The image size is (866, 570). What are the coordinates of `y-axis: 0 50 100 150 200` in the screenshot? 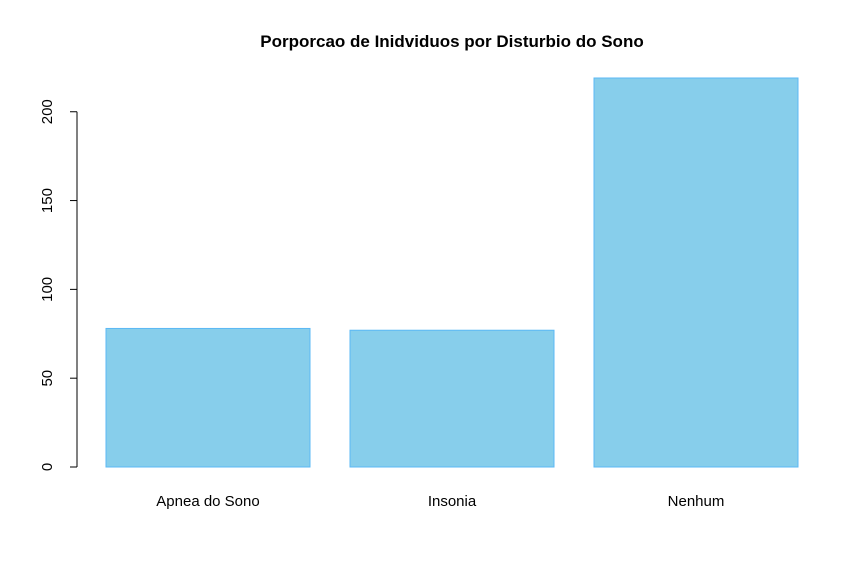 It's located at (58, 285).